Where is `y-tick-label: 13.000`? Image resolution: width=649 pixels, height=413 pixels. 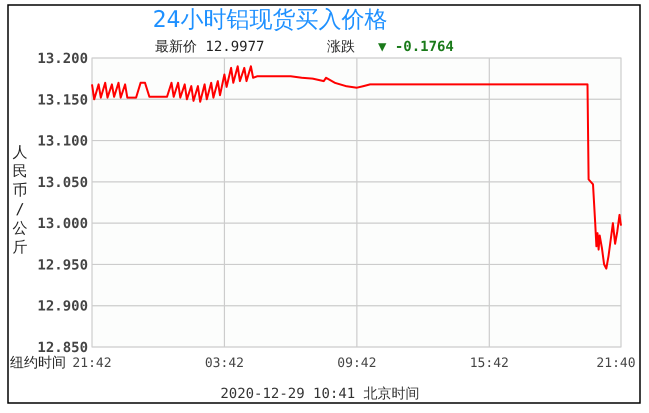
y-tick-label: 13.000 is located at coordinates (62, 224).